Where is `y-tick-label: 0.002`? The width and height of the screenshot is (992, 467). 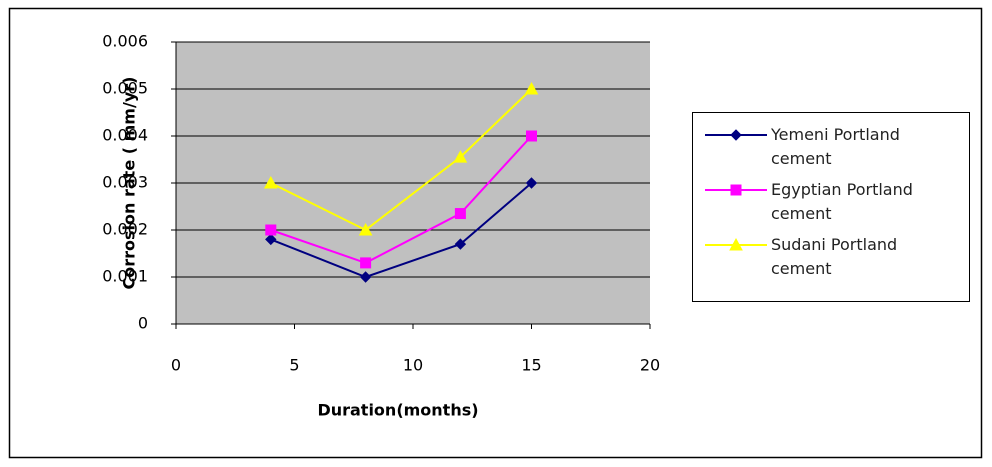 y-tick-label: 0.002 is located at coordinates (125, 229).